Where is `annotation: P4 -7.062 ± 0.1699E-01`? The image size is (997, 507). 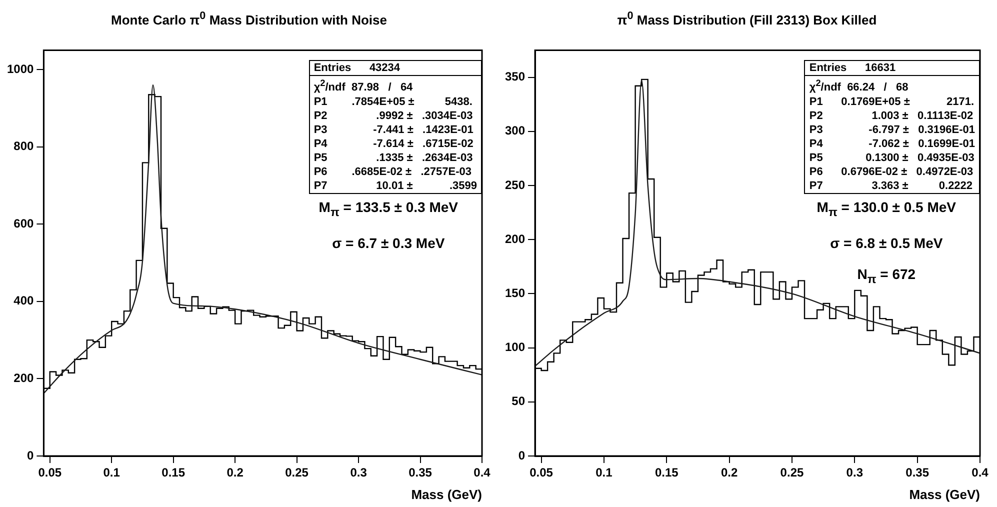 annotation: P4 -7.062 ± 0.1699E-01 is located at coordinates (892, 143).